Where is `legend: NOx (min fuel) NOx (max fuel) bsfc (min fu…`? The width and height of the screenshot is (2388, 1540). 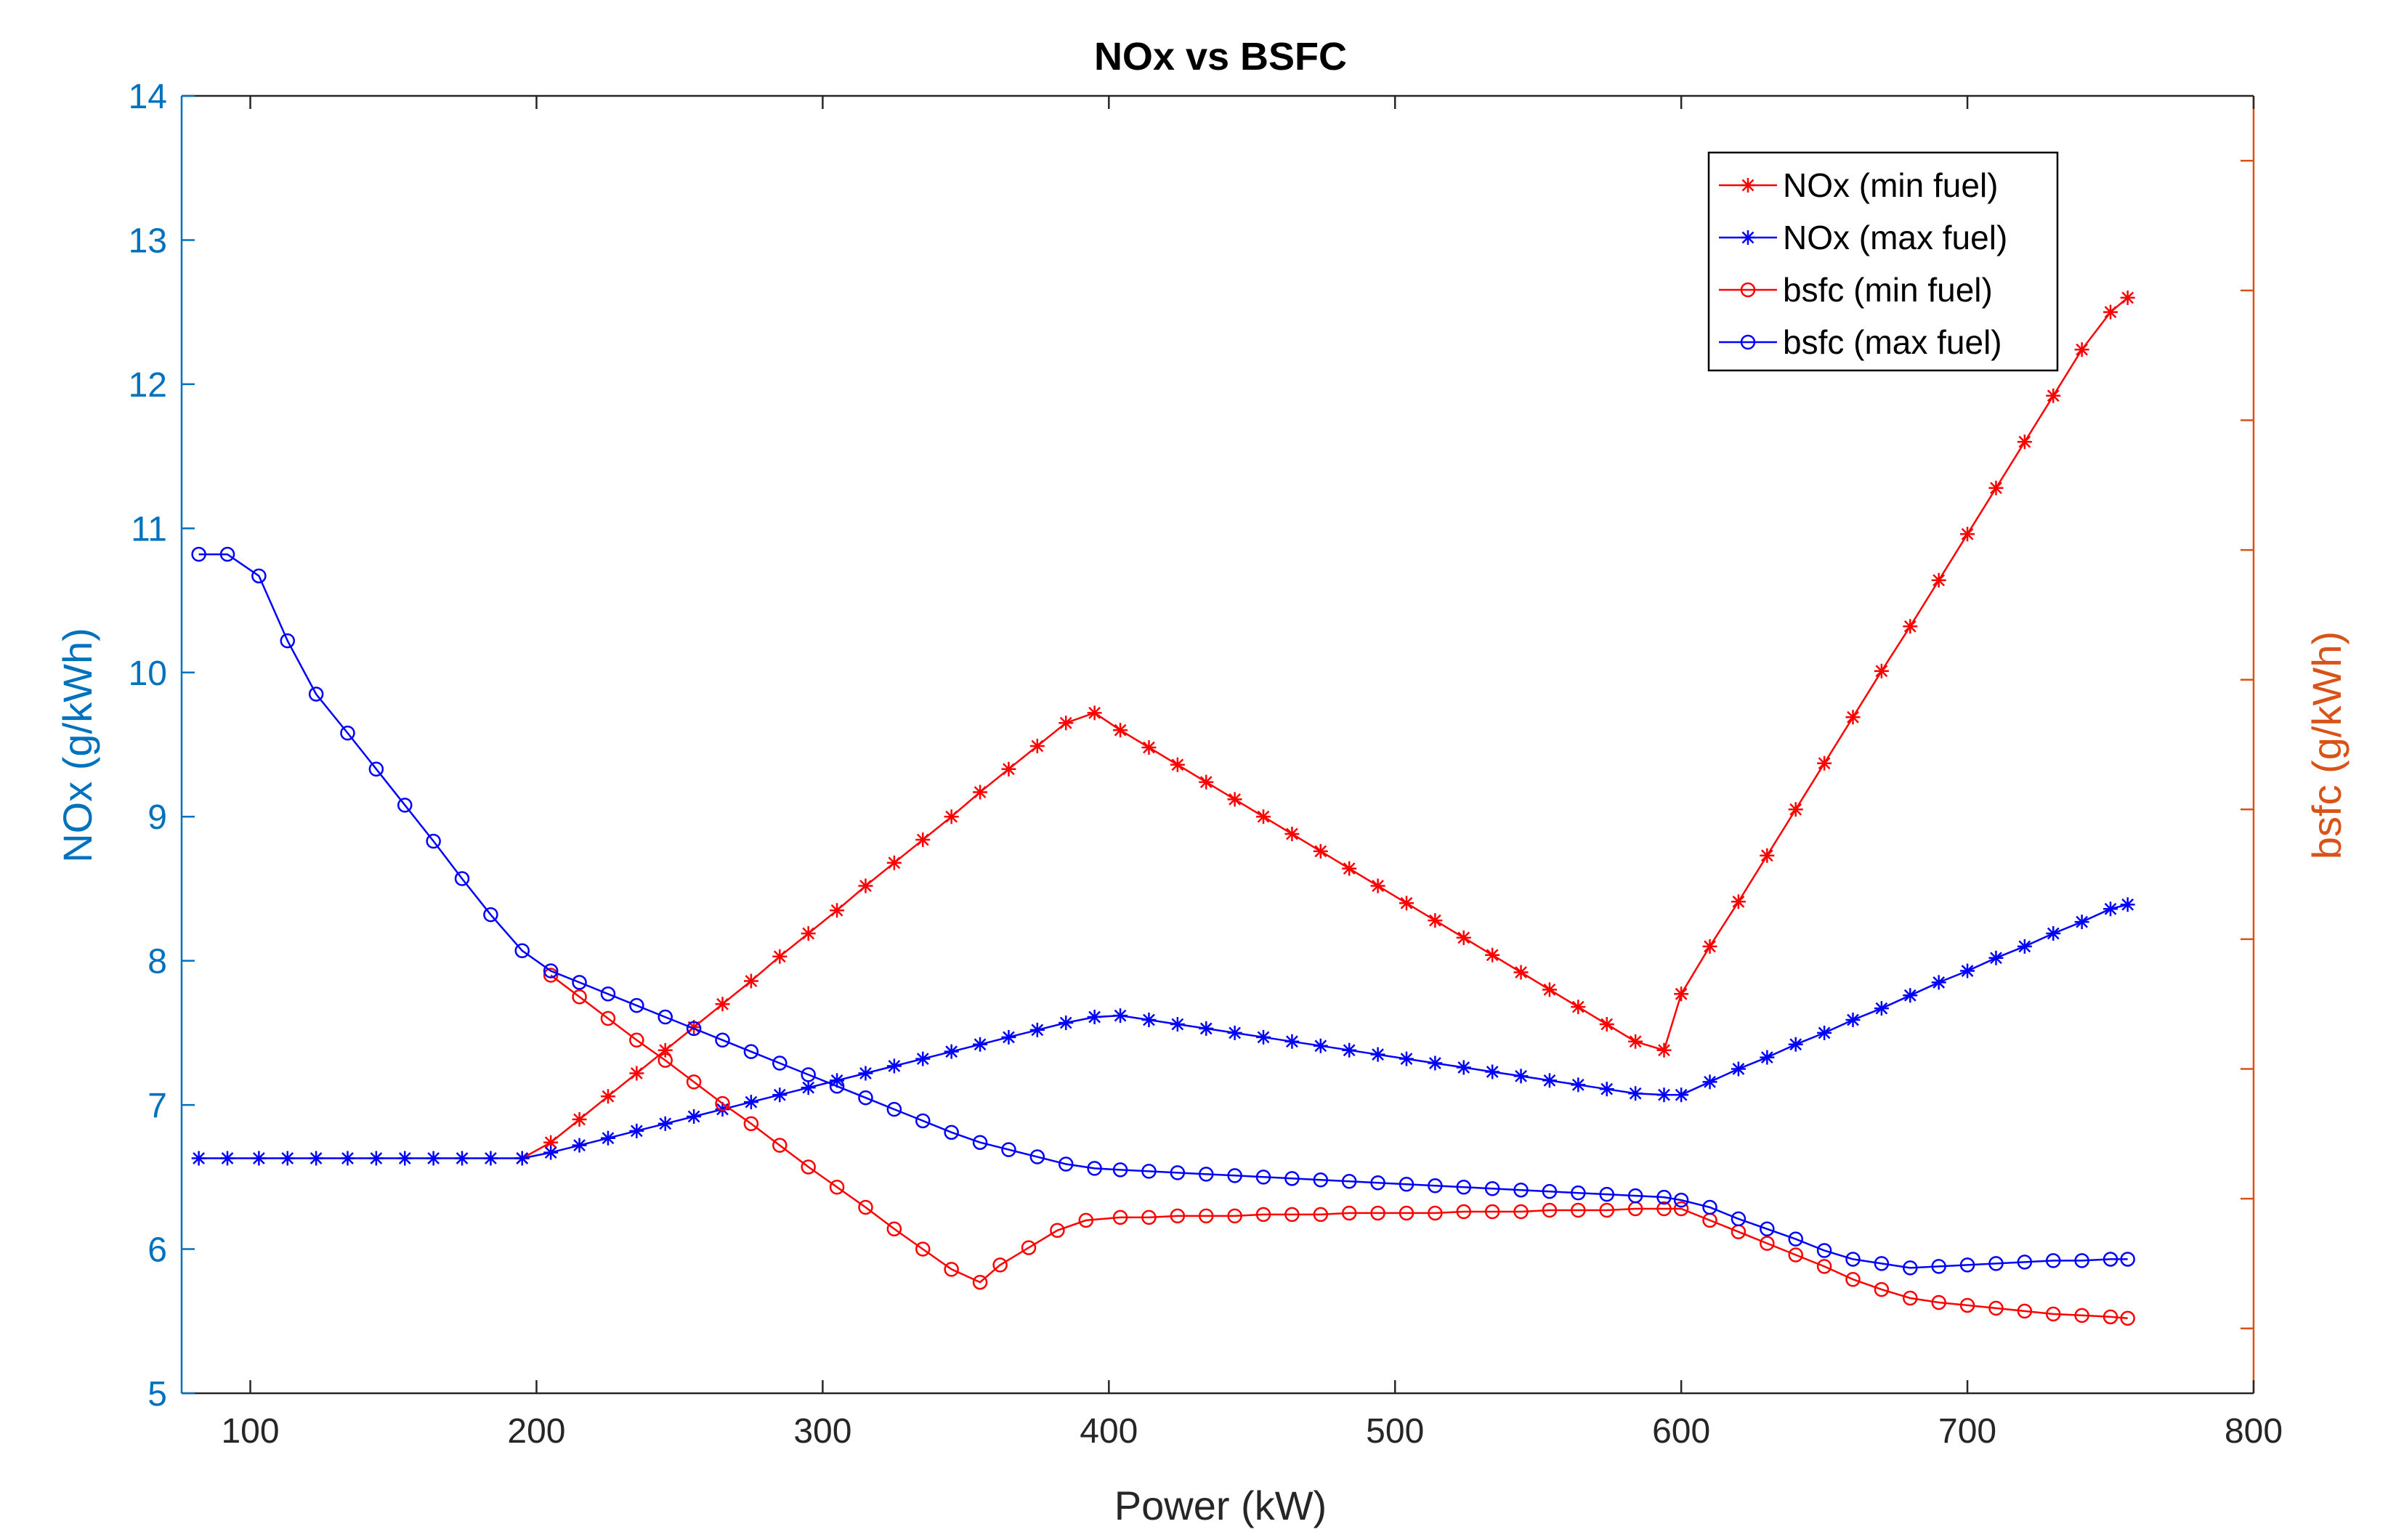 legend: NOx (min fuel) NOx (max fuel) bsfc (min fu… is located at coordinates (1883, 261).